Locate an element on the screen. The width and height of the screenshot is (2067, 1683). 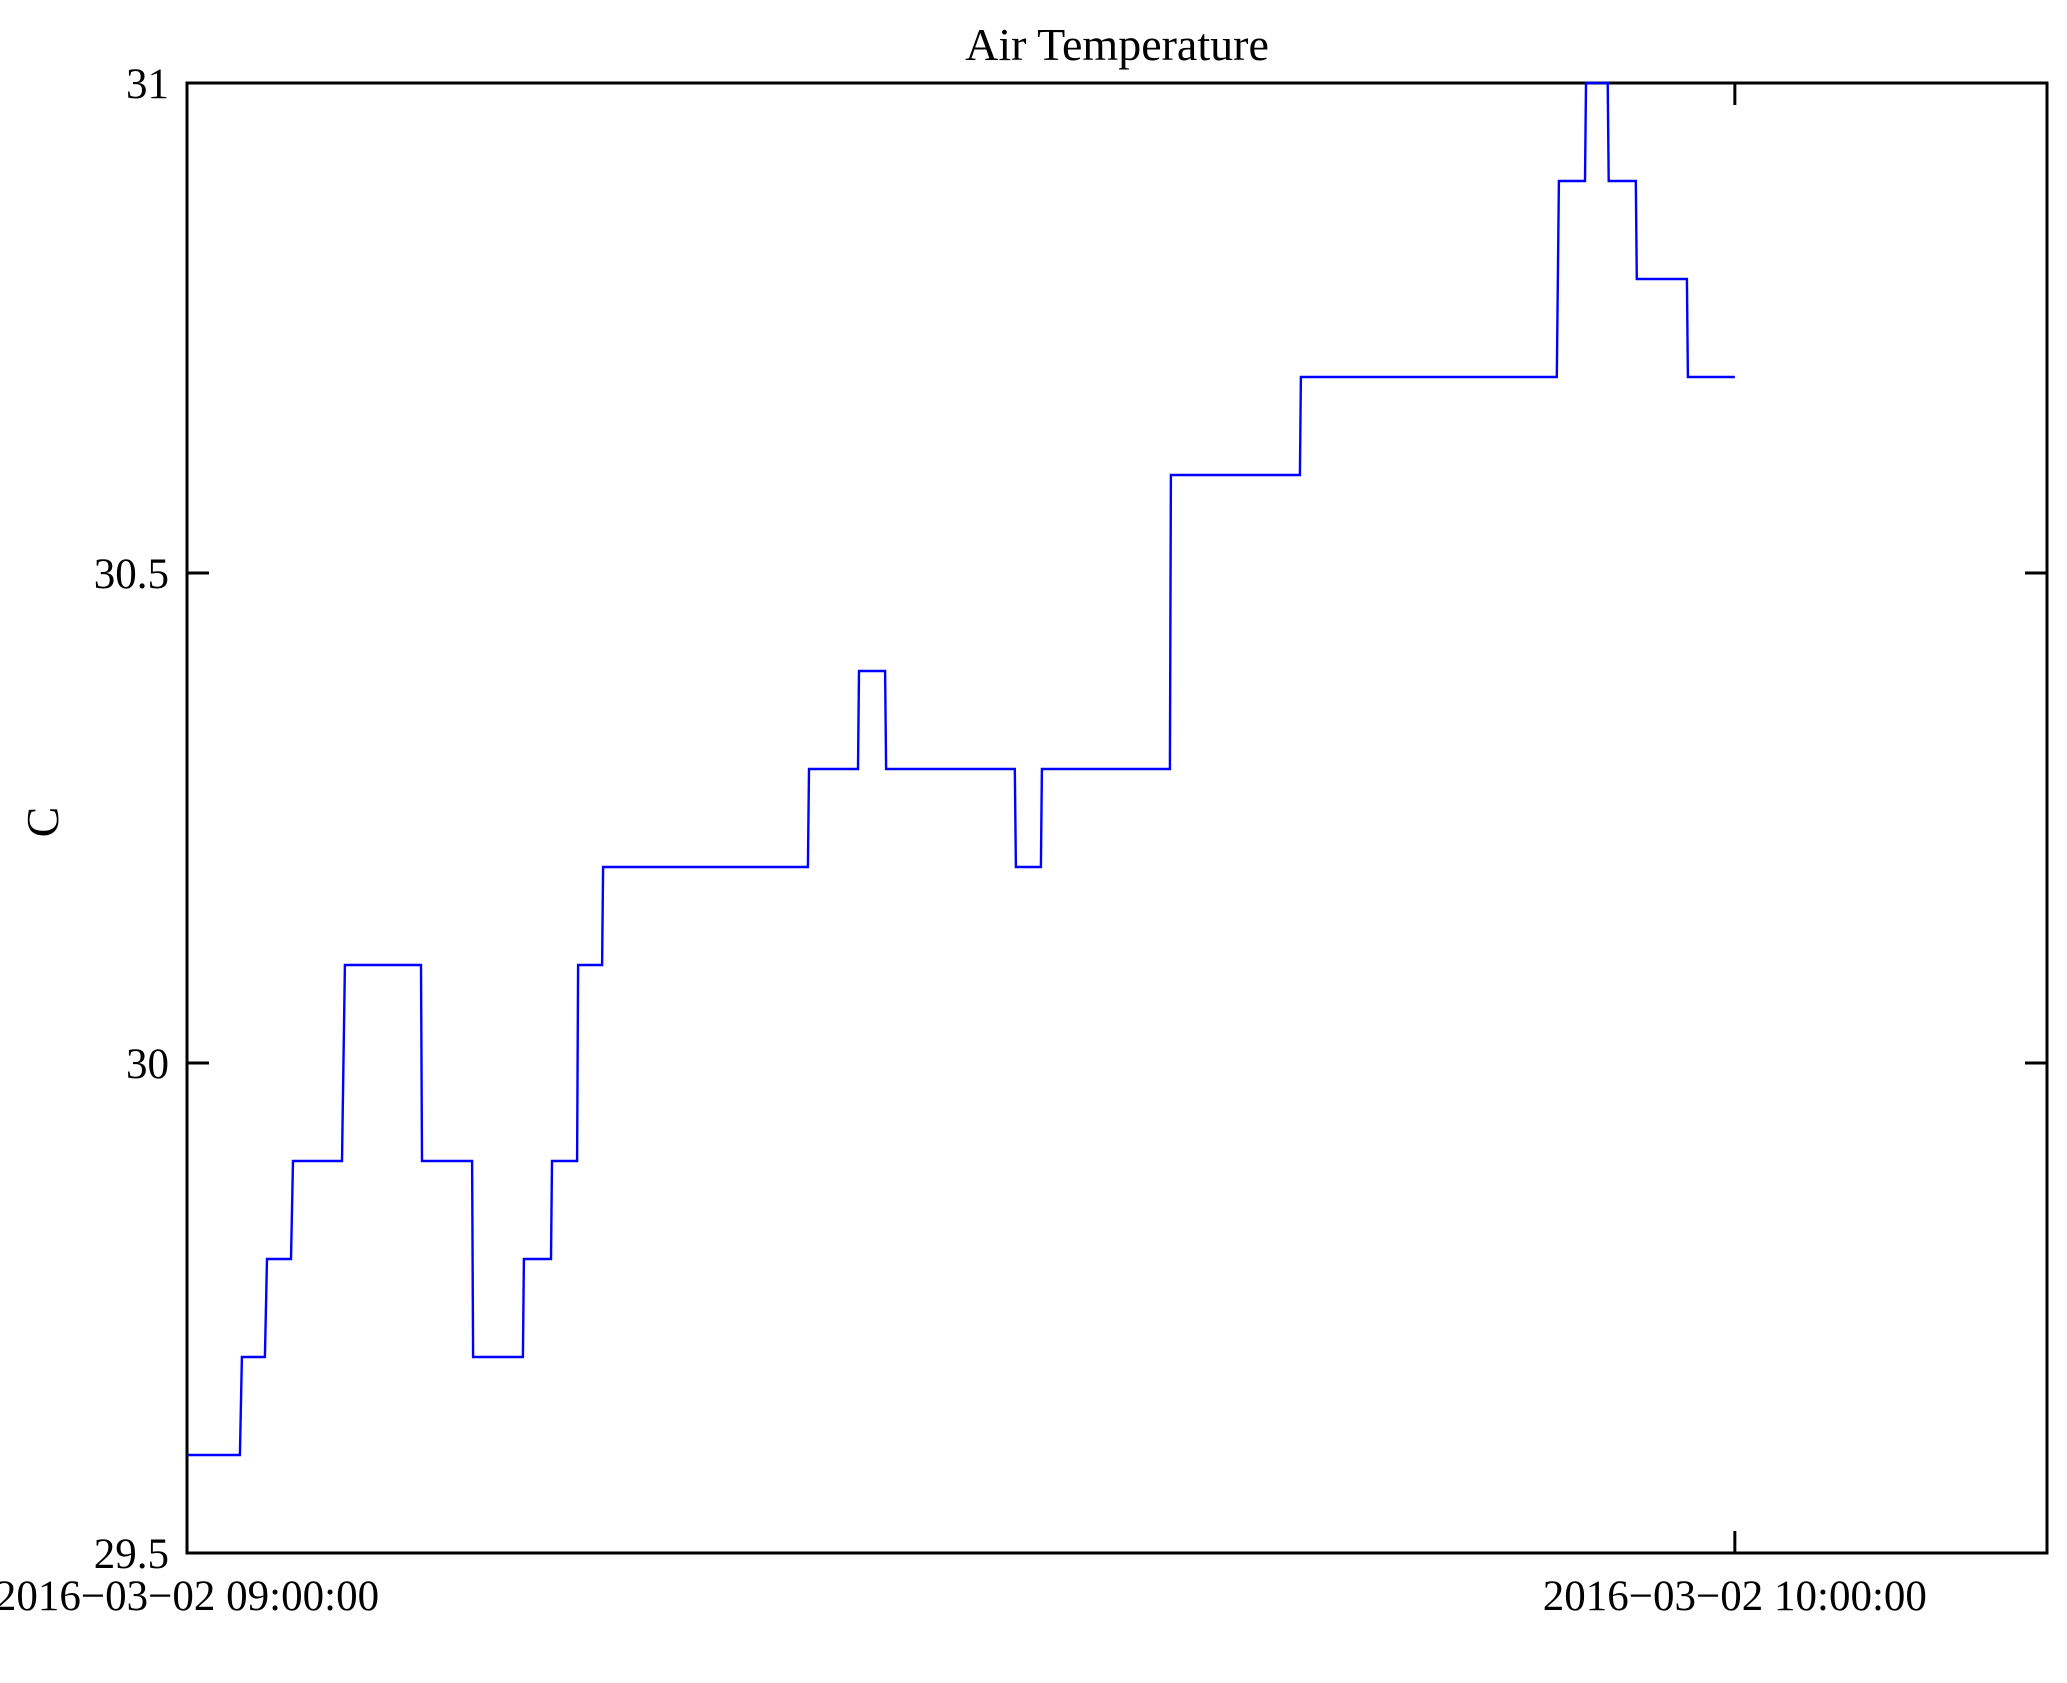
y-tick-label: 31 is located at coordinates (147, 84).